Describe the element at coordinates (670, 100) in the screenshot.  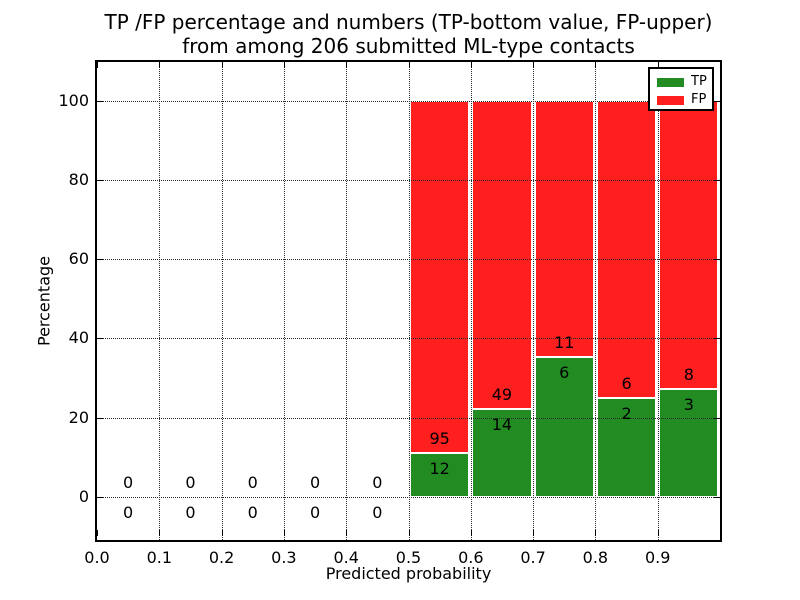
I see `fp-legend-swatch` at that location.